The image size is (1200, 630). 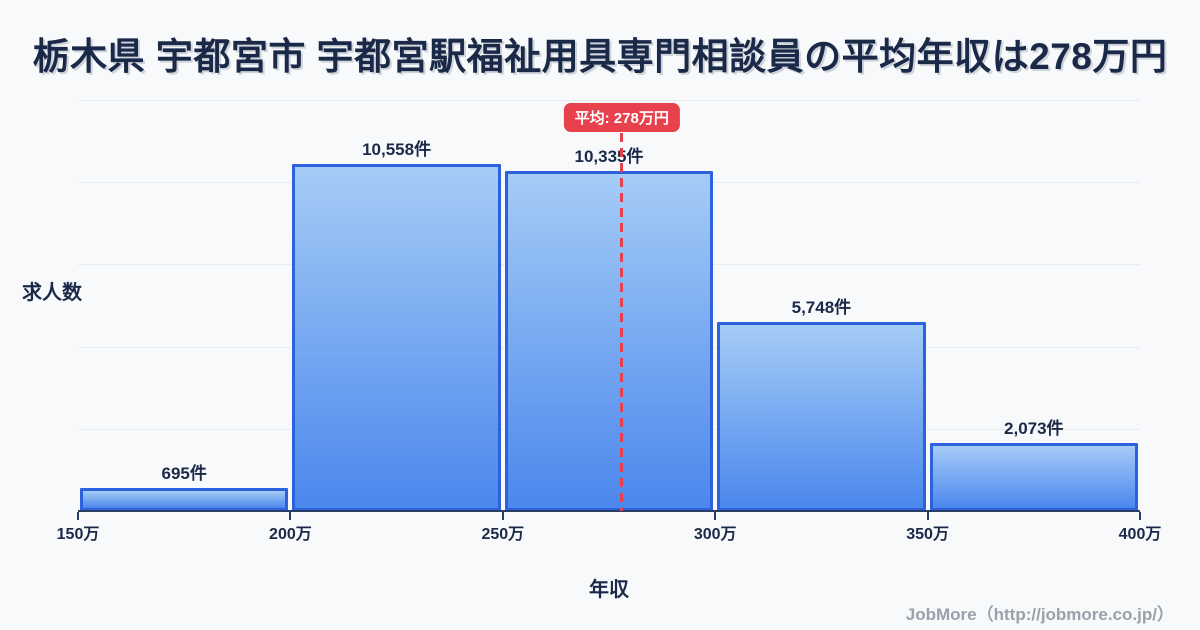 What do you see at coordinates (397, 149) in the screenshot?
I see `bar-value-label: 10,558件` at bounding box center [397, 149].